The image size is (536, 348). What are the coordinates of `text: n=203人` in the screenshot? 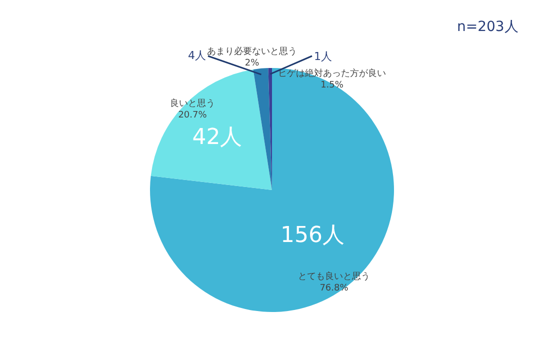 It's located at (487, 27).